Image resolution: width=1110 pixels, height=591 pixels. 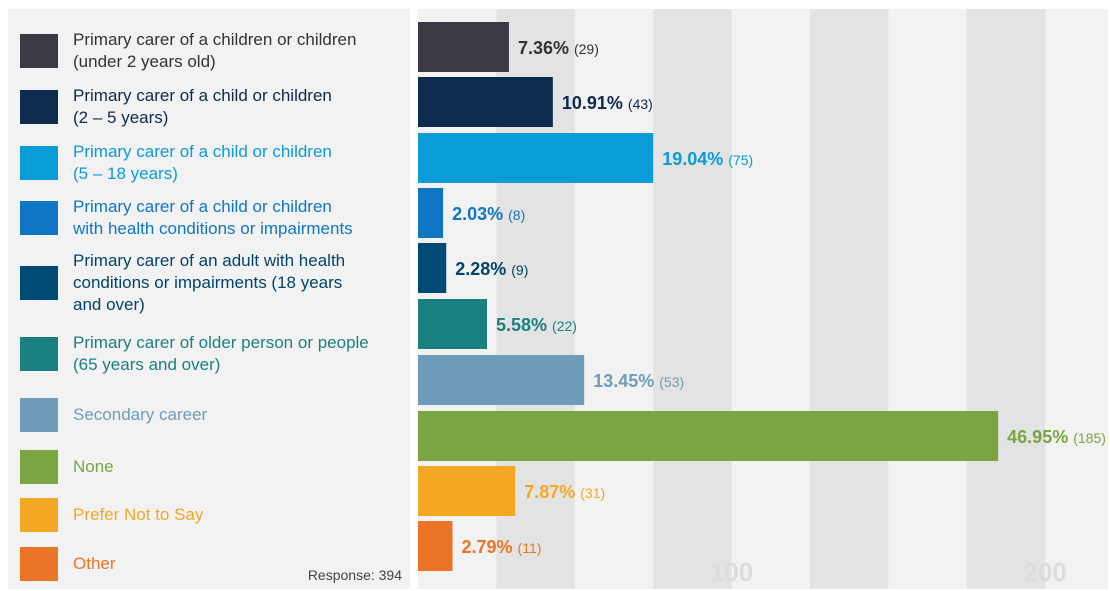 I want to click on bar-value-label: 2.28% (9), so click(x=491, y=269).